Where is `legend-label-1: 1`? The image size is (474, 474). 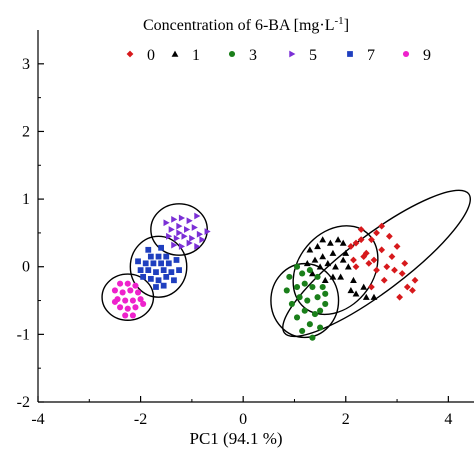 legend-label-1: 1 is located at coordinates (196, 55).